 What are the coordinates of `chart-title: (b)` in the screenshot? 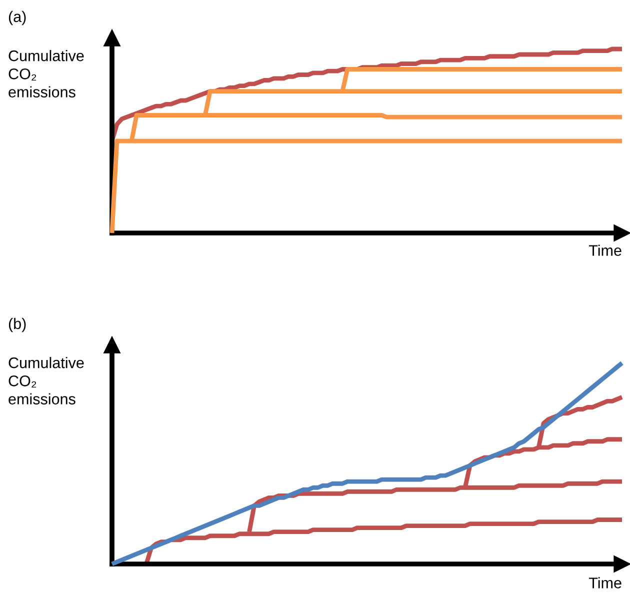 It's located at (17, 325).